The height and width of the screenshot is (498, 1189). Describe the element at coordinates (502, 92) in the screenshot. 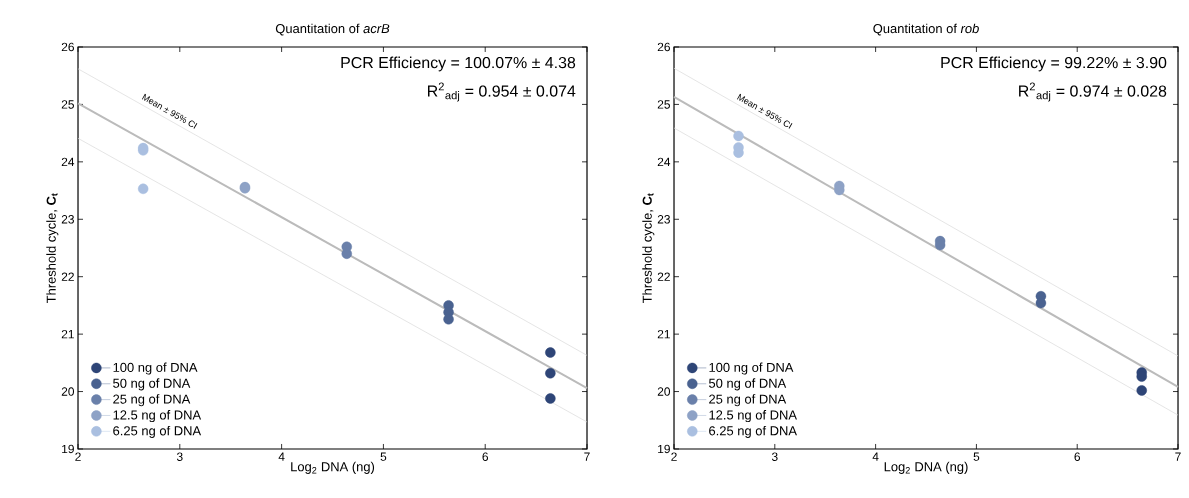

I see `annotation: R$^{2}$$_{adj}$ = 0.954 ± 0.074` at that location.